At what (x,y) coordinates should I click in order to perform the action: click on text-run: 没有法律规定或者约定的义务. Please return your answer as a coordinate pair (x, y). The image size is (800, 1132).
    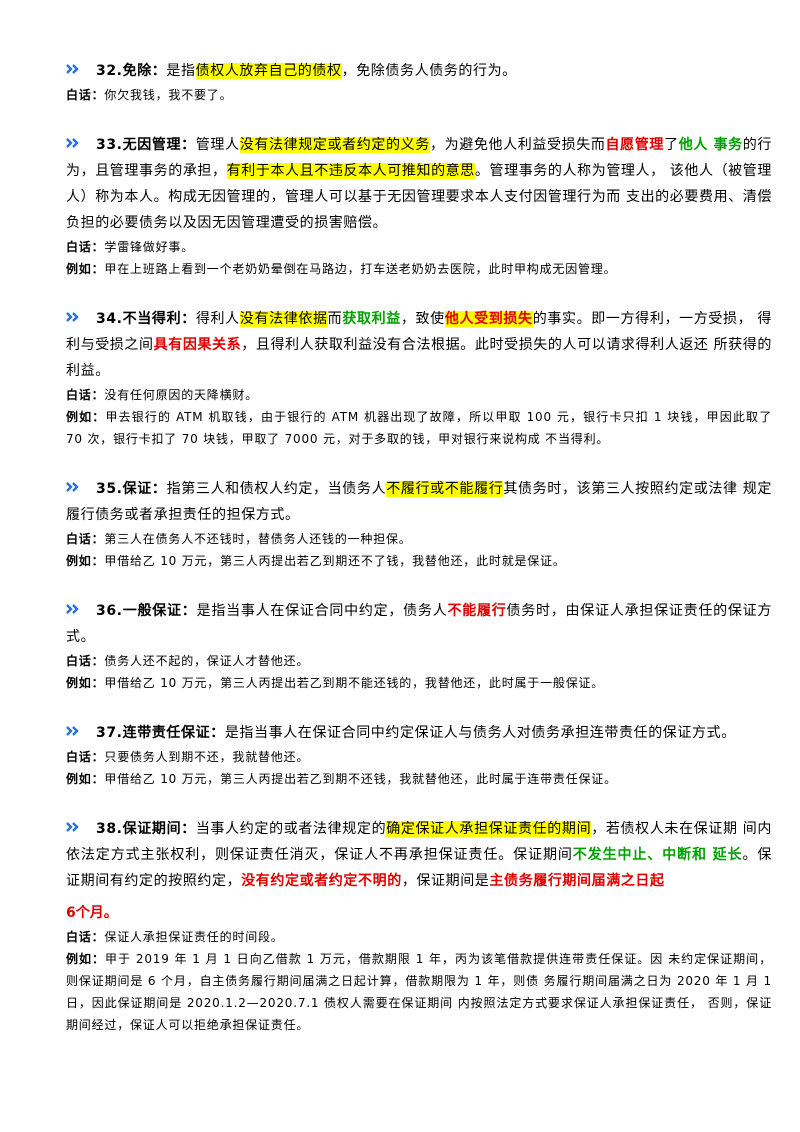
    Looking at the image, I should click on (334, 145).